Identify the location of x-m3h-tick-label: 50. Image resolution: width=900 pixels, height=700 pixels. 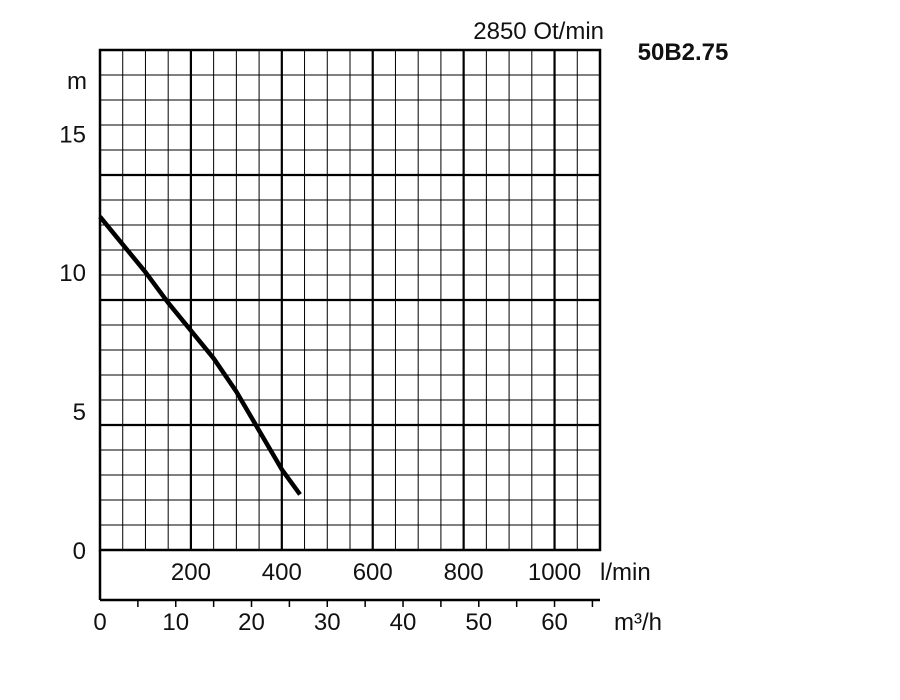
(478, 622).